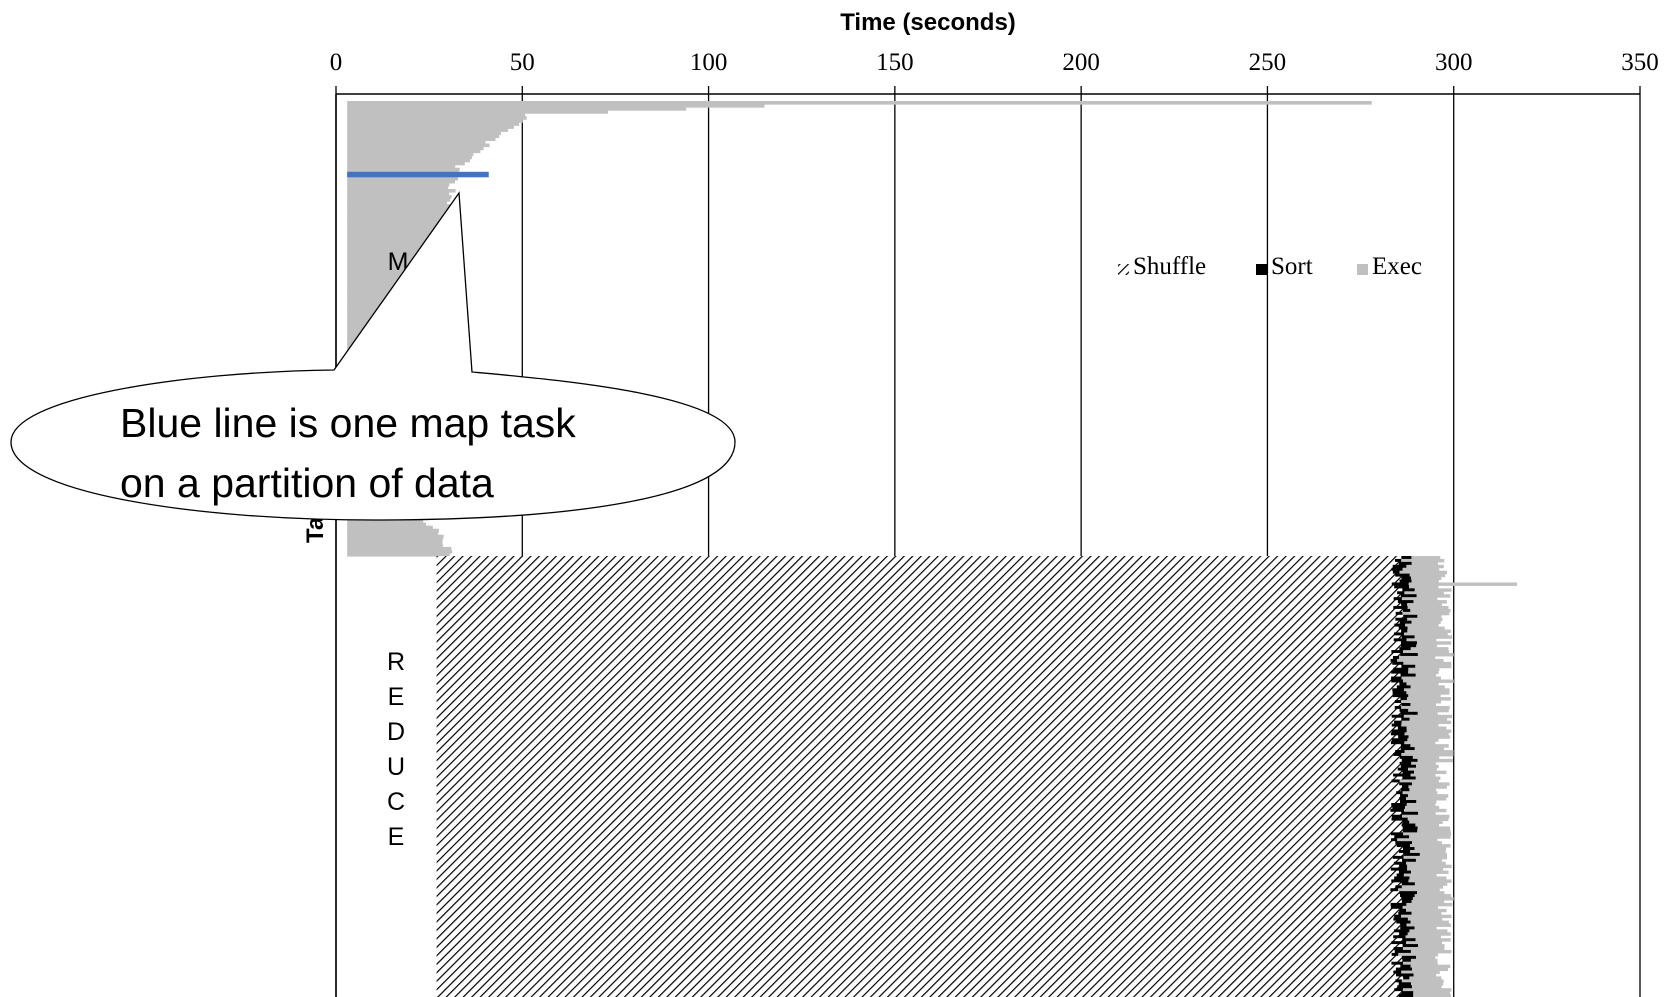 The image size is (1668, 997). Describe the element at coordinates (522, 62) in the screenshot. I see `x-tick-label-50: 50` at that location.